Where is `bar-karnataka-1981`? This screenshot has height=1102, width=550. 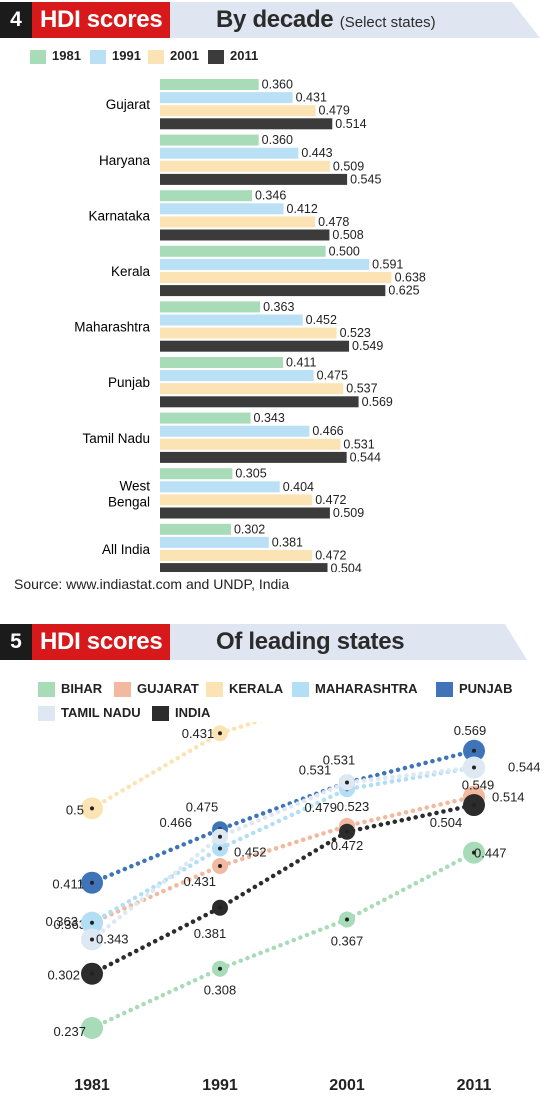 bar-karnataka-1981 is located at coordinates (206, 196).